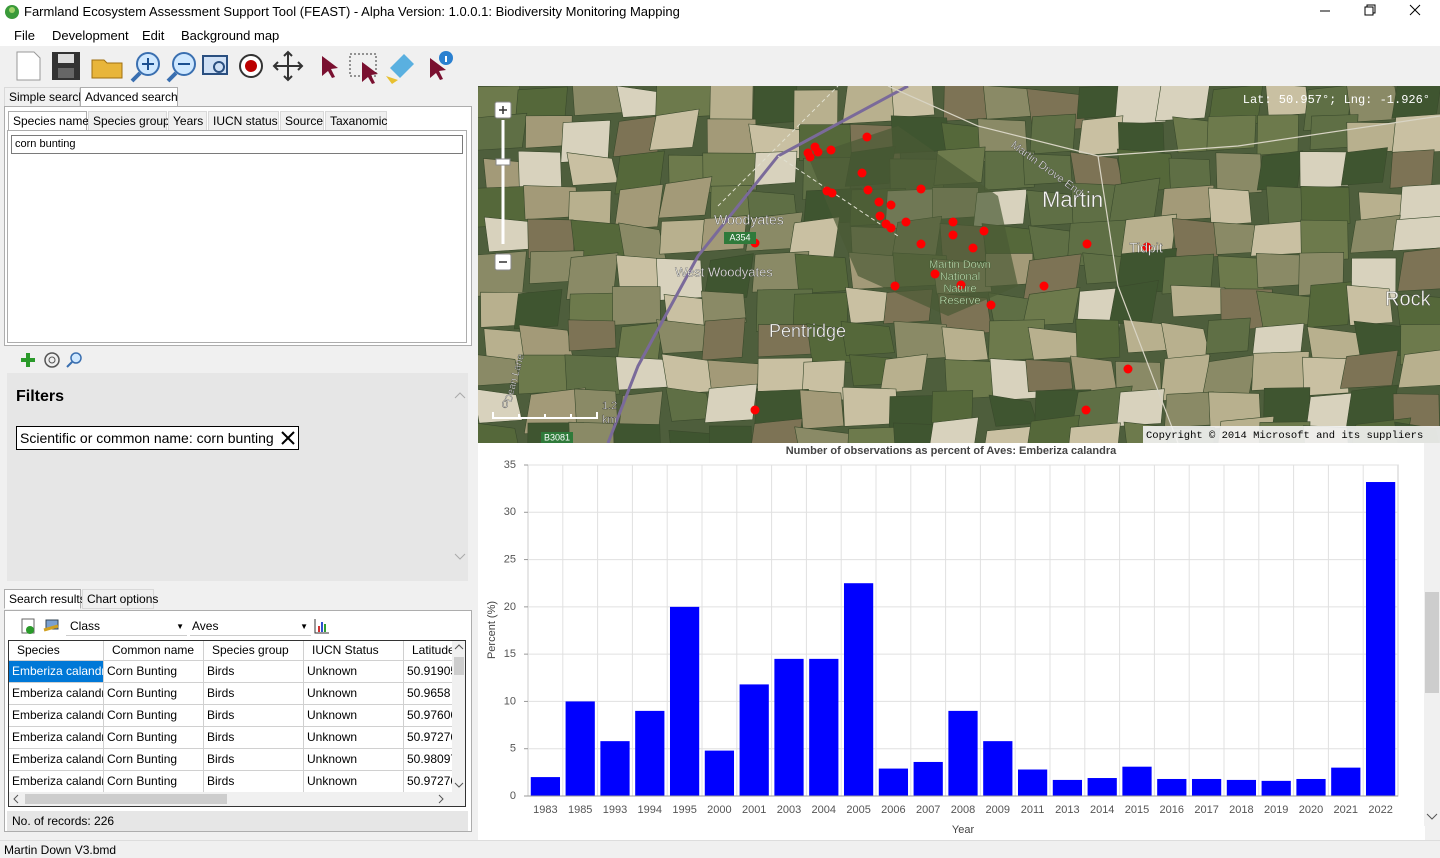 This screenshot has height=858, width=1440. What do you see at coordinates (74, 360) in the screenshot?
I see `search-button` at bounding box center [74, 360].